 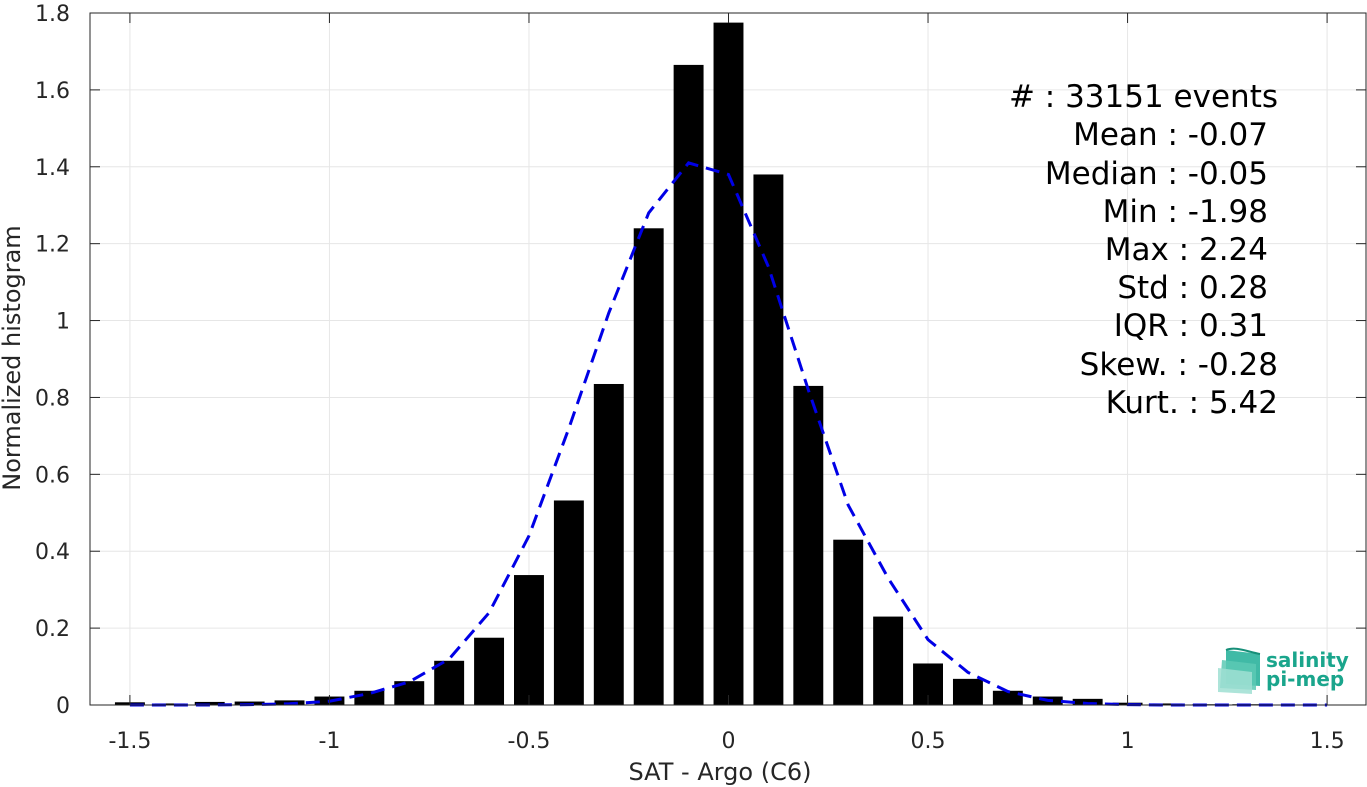 I want to click on x-tick-label: 1.5, so click(x=1327, y=741).